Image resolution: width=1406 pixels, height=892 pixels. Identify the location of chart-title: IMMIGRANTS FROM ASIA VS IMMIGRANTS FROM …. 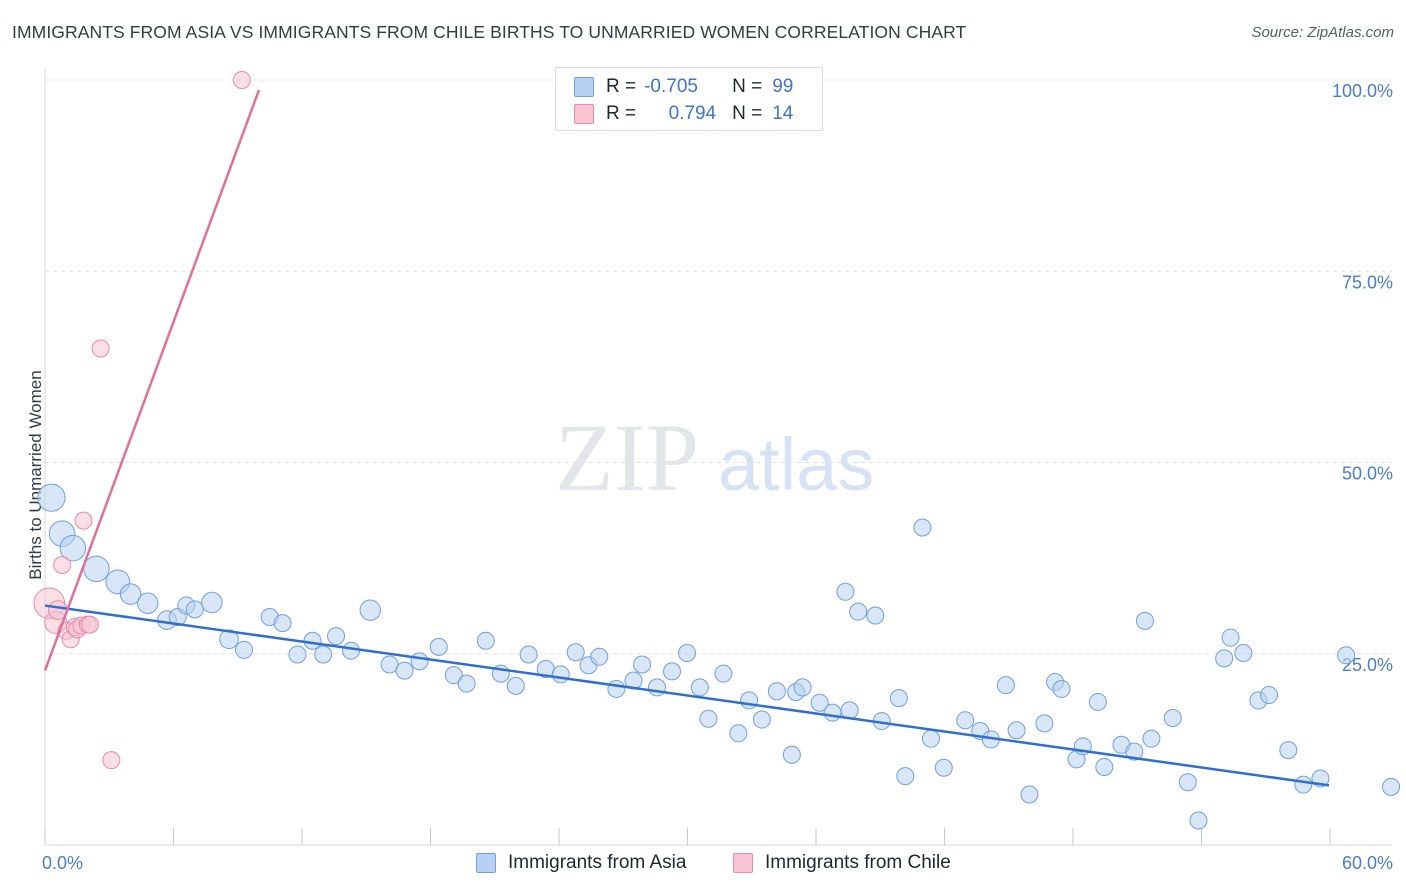
(489, 32).